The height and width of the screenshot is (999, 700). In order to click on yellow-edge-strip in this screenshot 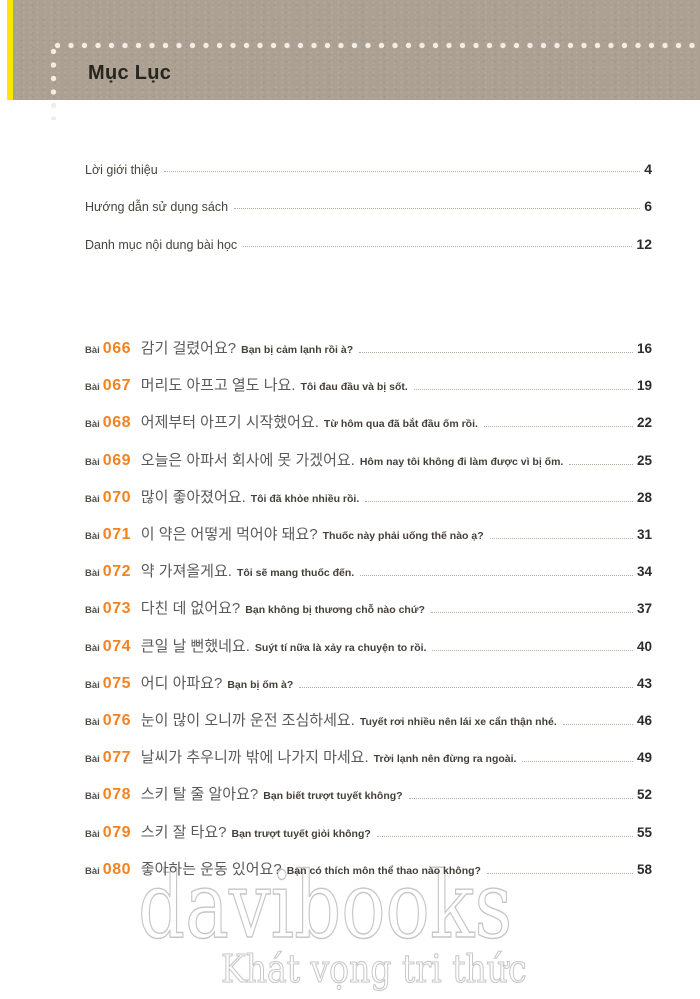, I will do `click(10, 50)`.